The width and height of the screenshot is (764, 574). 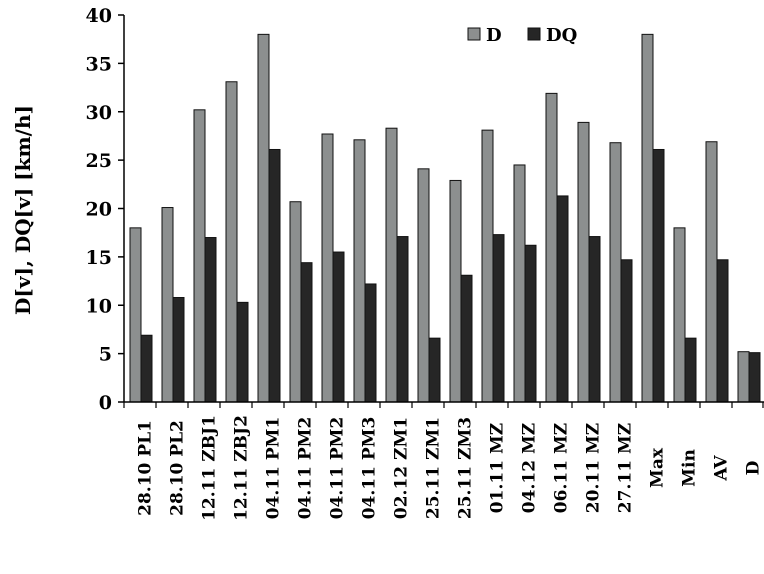 What do you see at coordinates (434, 468) in the screenshot?
I see `x-tick-label: 25.11 ZM1` at bounding box center [434, 468].